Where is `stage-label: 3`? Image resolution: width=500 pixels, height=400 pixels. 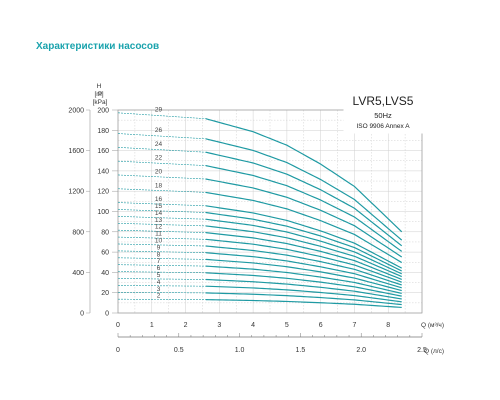 stage-label: 3 is located at coordinates (159, 289).